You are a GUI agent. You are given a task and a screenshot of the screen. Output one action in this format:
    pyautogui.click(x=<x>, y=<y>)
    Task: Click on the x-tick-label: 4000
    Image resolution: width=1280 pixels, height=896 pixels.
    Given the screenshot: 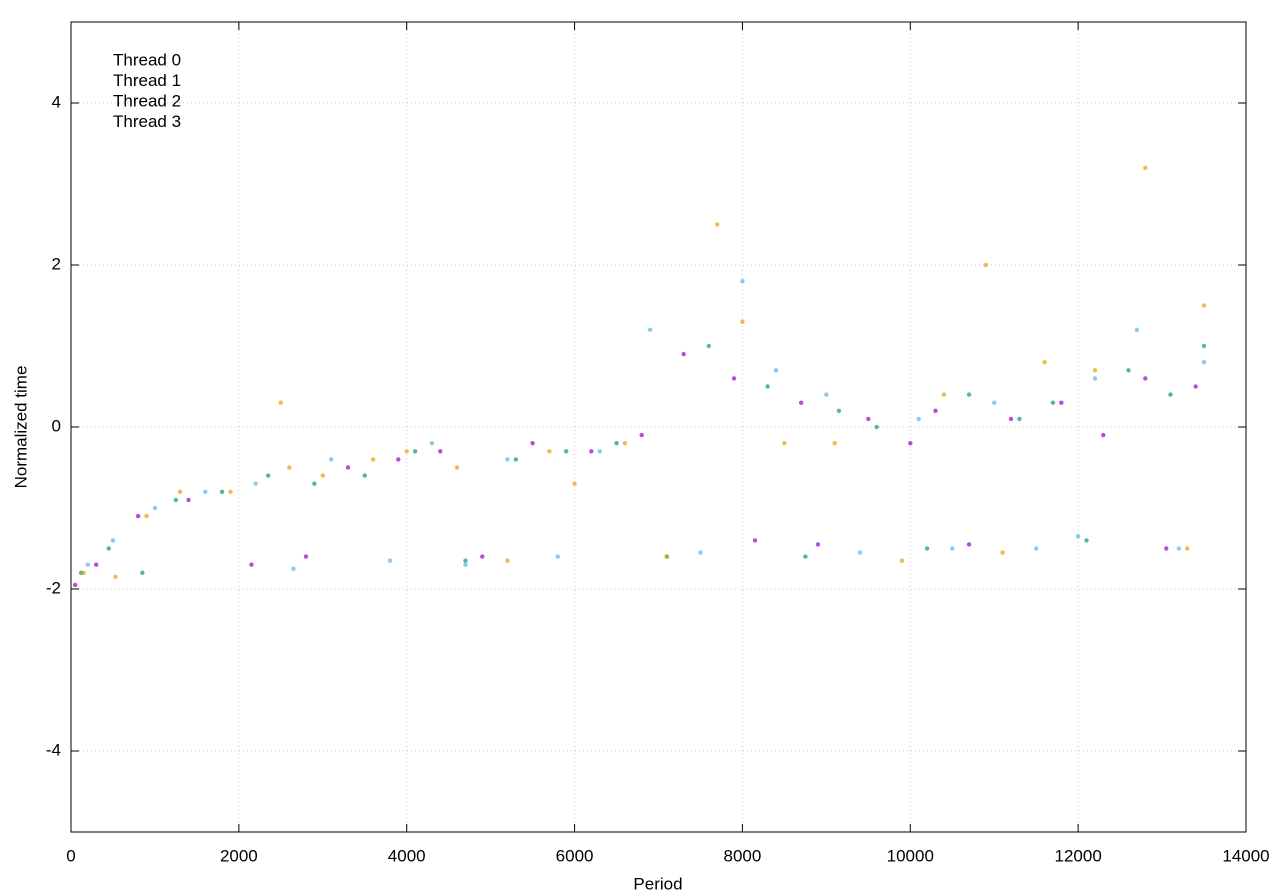 What is the action you would take?
    pyautogui.click(x=407, y=855)
    